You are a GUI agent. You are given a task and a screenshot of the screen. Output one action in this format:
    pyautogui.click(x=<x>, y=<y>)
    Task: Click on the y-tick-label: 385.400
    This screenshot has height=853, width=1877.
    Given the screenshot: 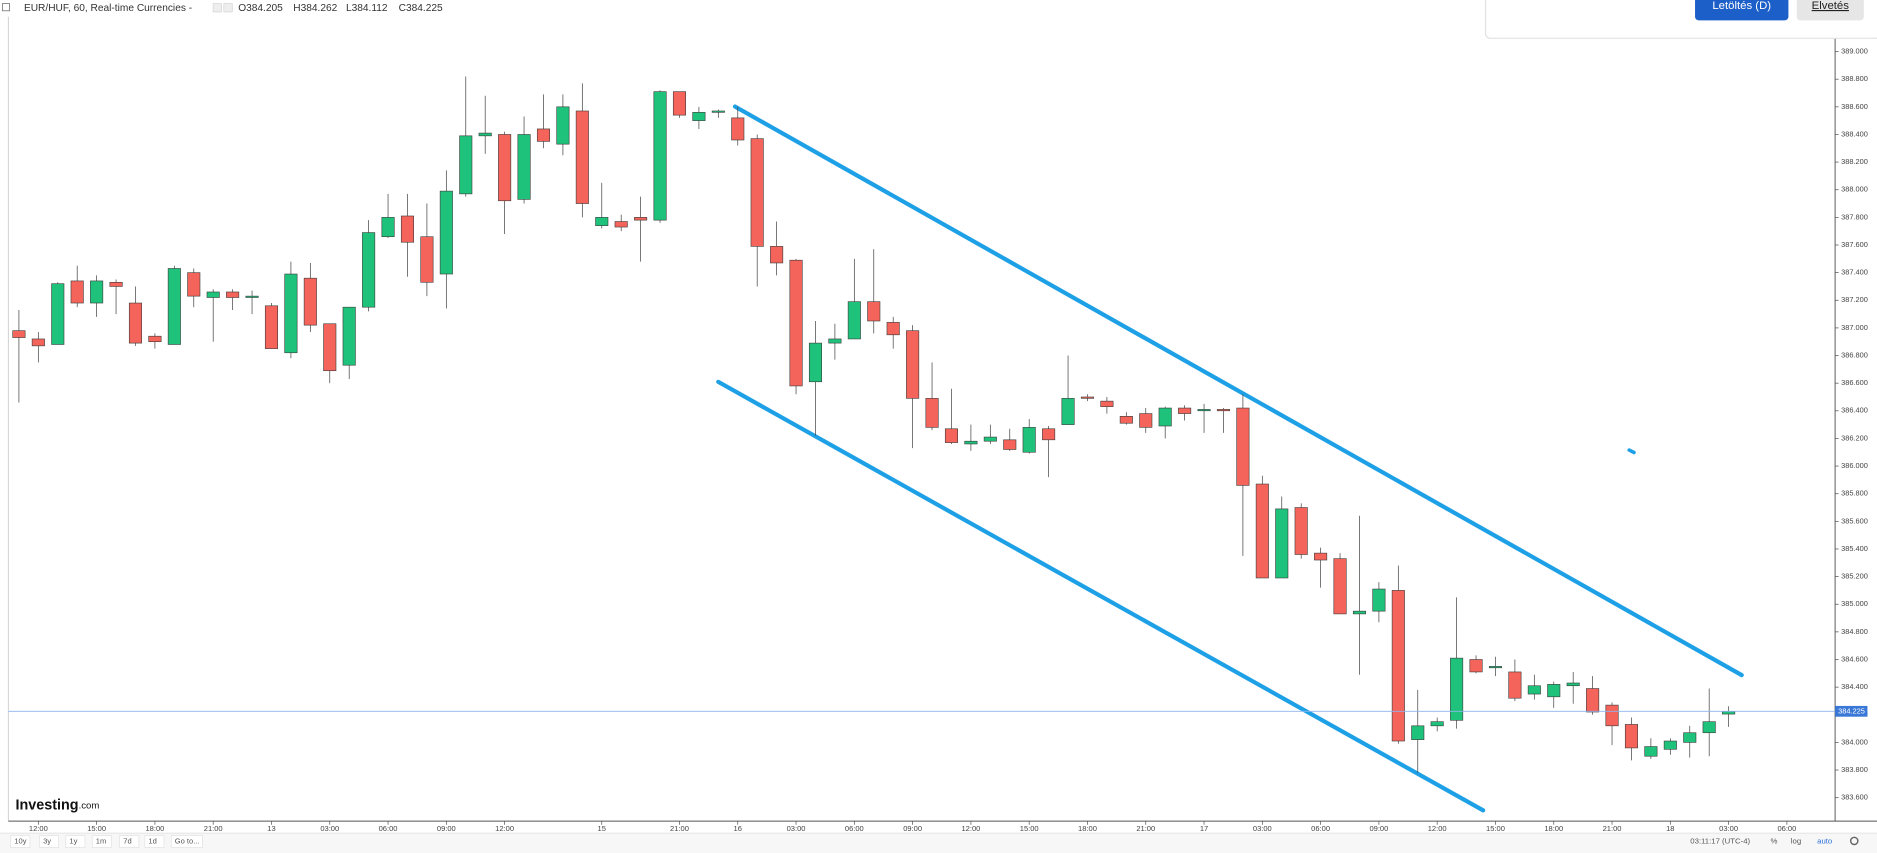 What is the action you would take?
    pyautogui.click(x=1854, y=548)
    